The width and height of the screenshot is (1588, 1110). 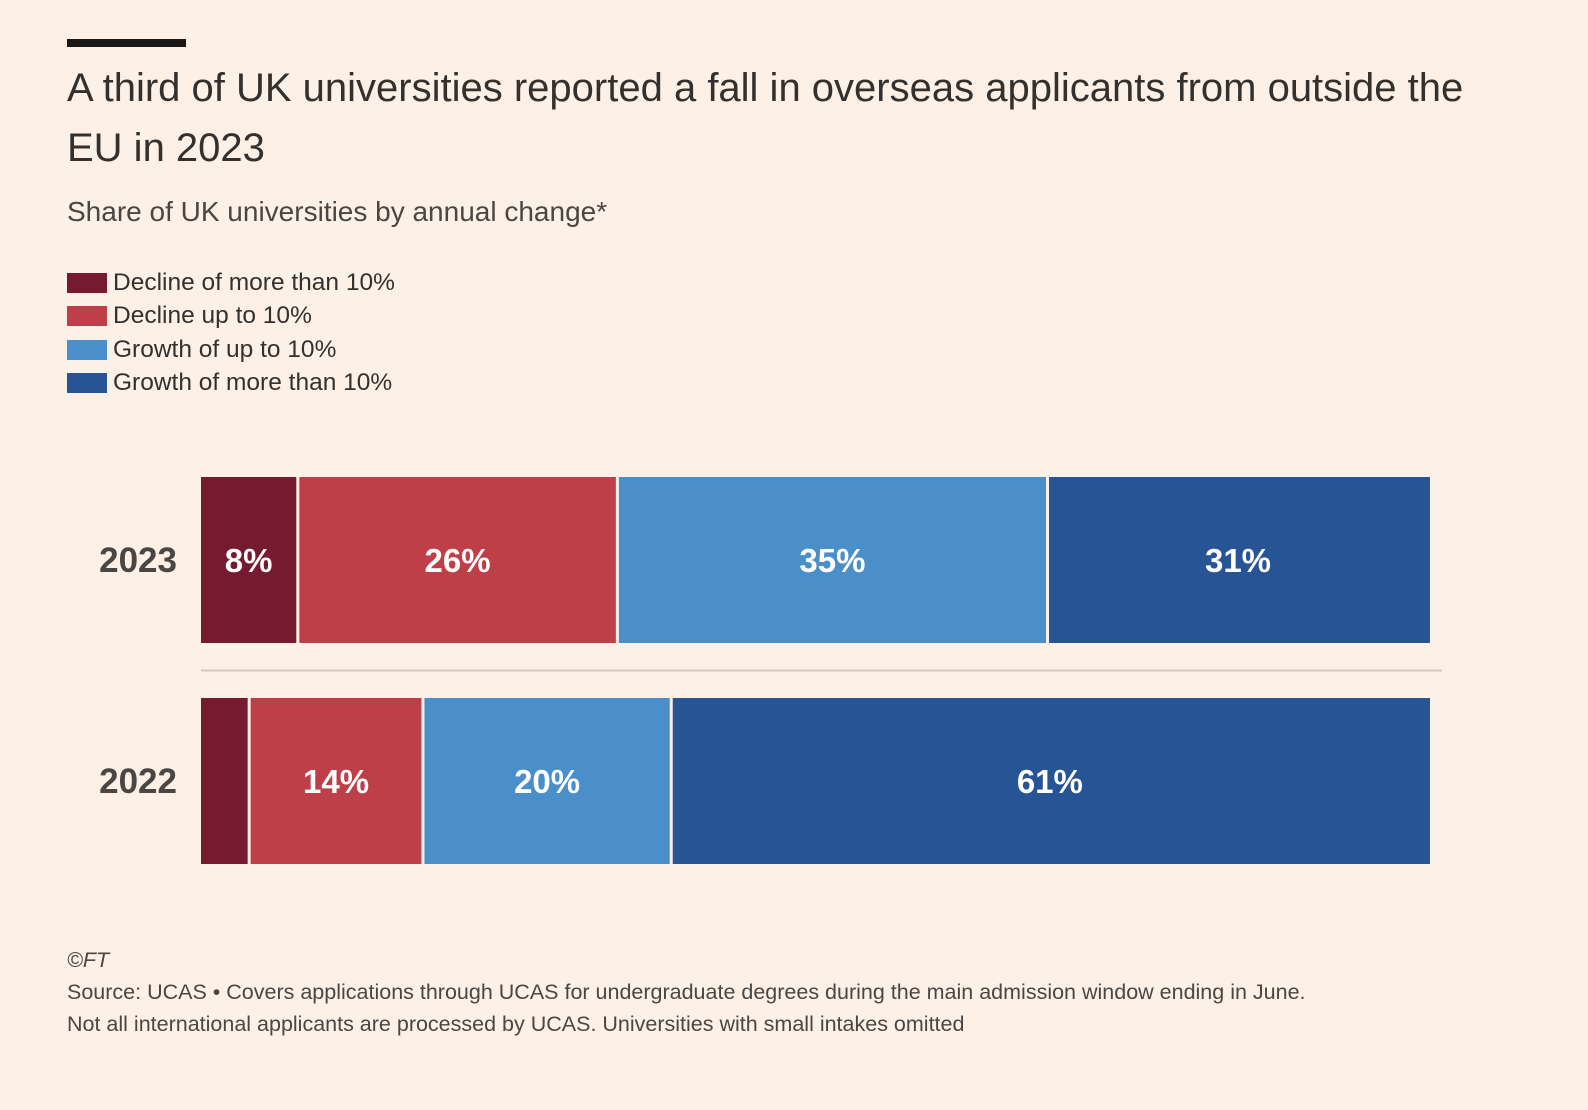 I want to click on data-label-2023-4: 31%, so click(x=1238, y=560).